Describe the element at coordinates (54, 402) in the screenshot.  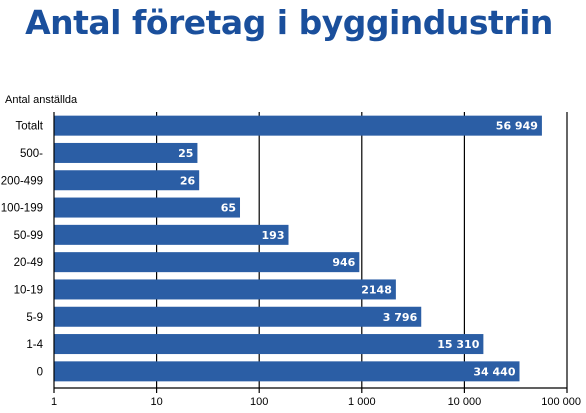
I see `x-tick-label-0: 1` at that location.